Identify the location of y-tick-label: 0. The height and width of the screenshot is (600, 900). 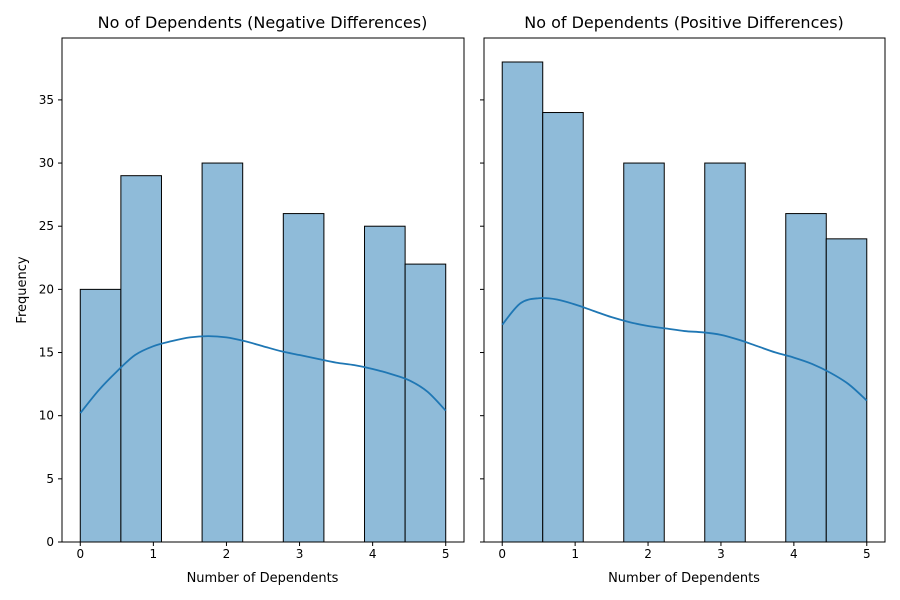
(50, 542).